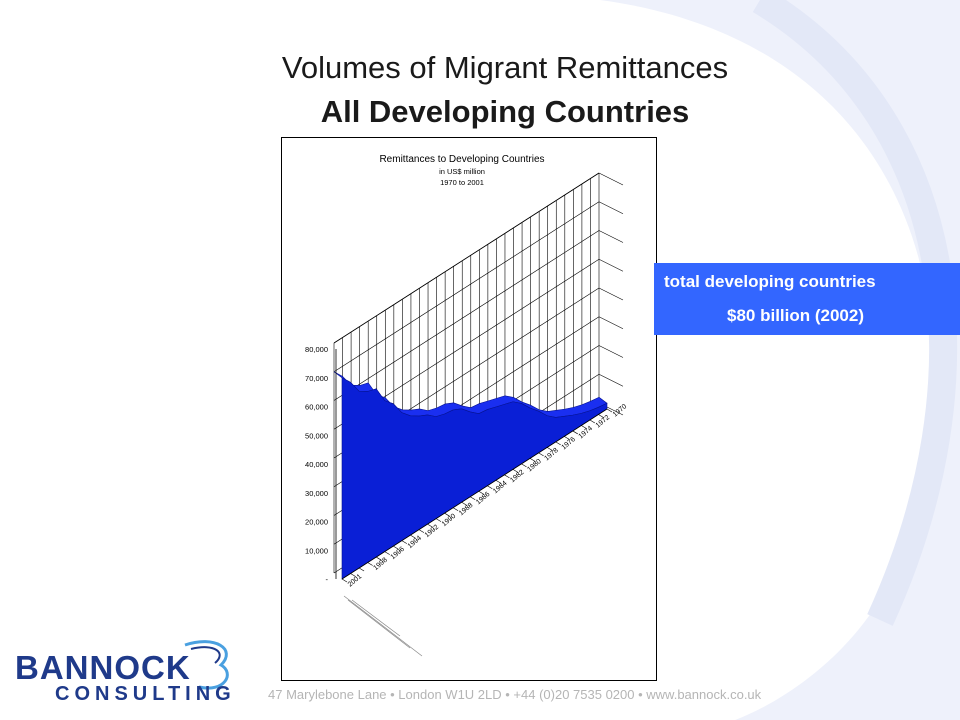  I want to click on plot-top-edge, so click(466, 258).